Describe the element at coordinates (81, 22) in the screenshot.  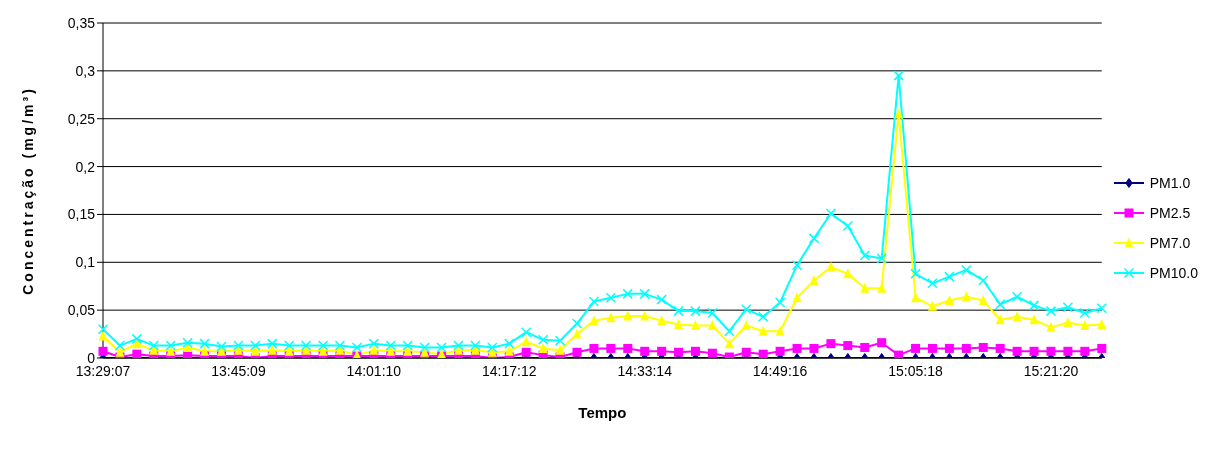
I see `y-tick-label: 0,35` at that location.